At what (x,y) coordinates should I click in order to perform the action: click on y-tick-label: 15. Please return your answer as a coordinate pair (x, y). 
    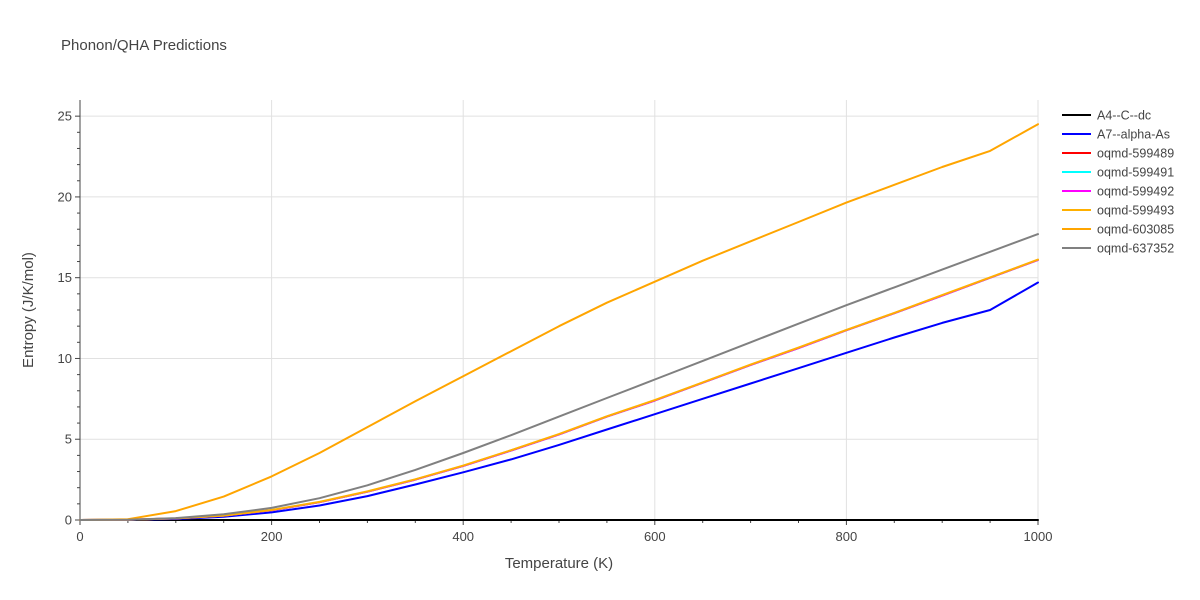
    Looking at the image, I should click on (65, 277).